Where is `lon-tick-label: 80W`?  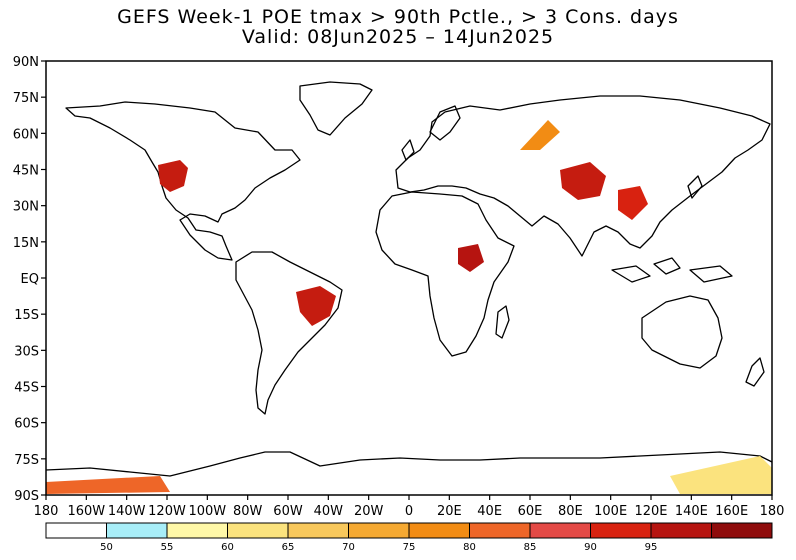
lon-tick-label: 80W is located at coordinates (248, 511).